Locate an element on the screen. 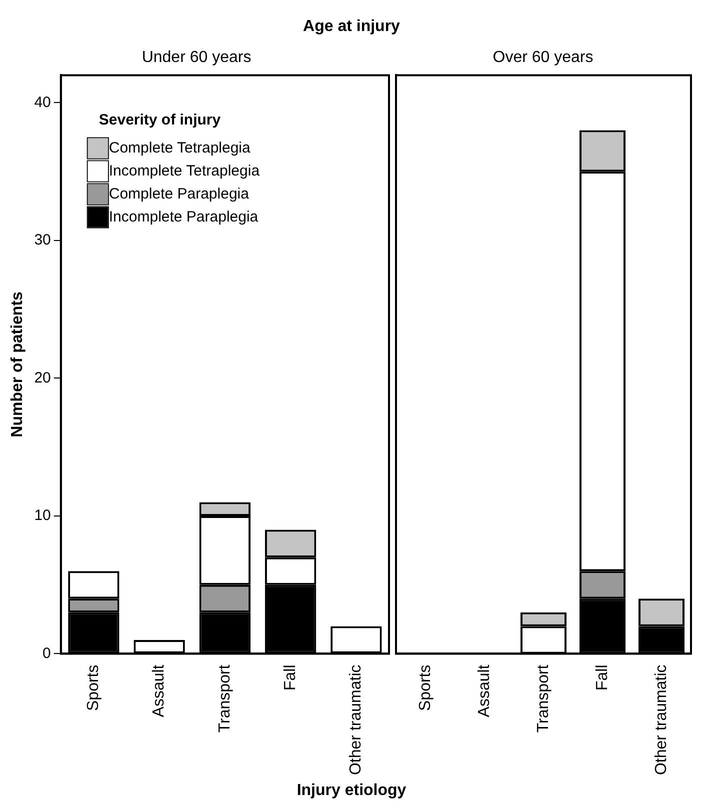  y-tick-label: 30 is located at coordinates (42, 240).